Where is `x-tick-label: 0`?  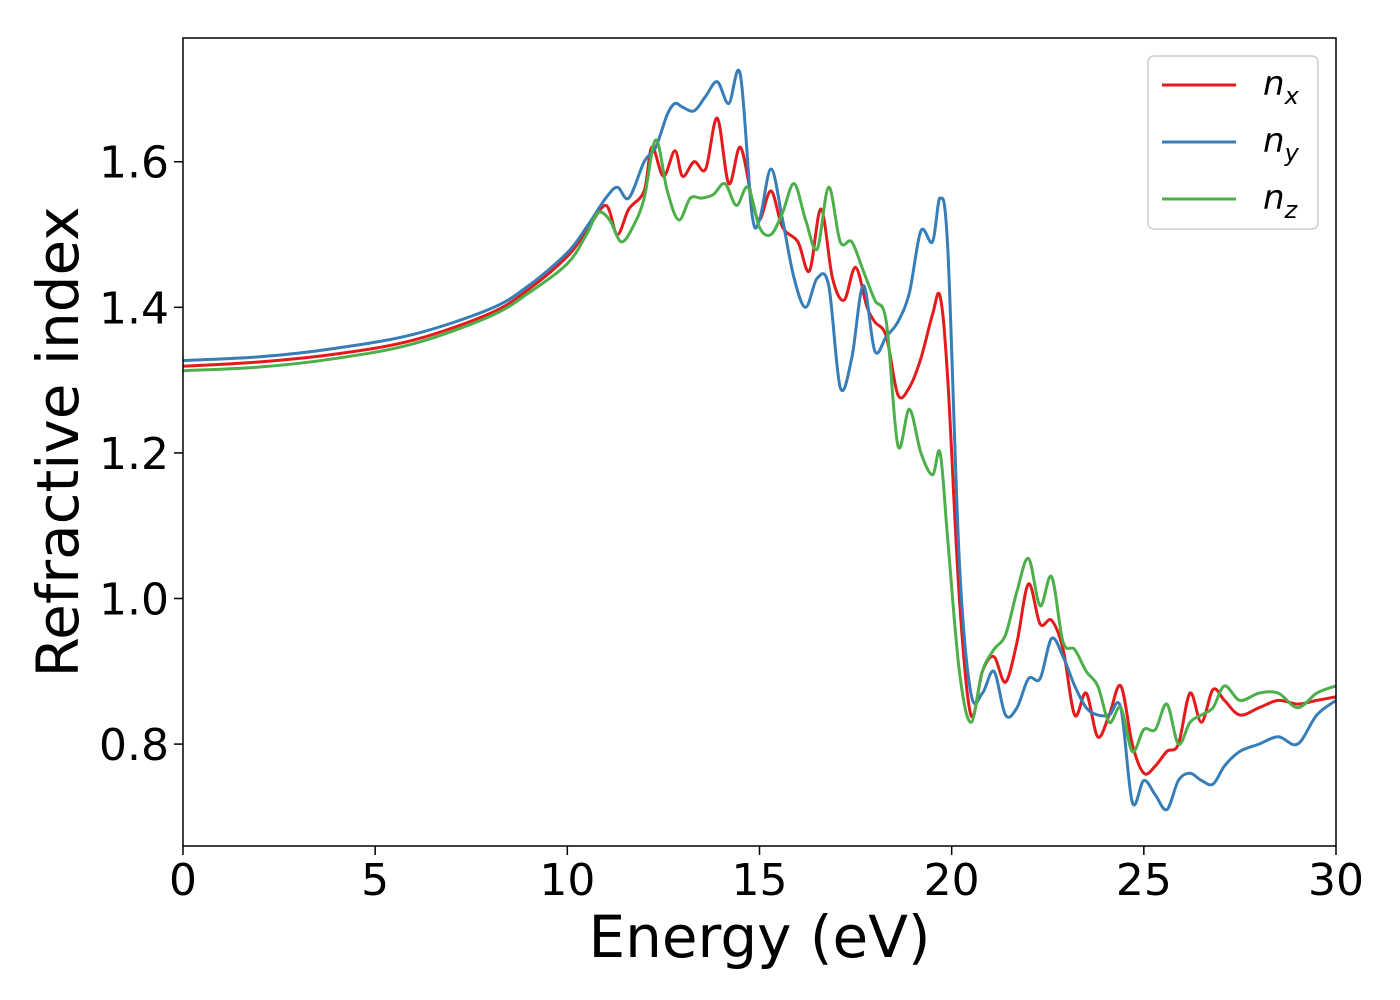
x-tick-label: 0 is located at coordinates (183, 880).